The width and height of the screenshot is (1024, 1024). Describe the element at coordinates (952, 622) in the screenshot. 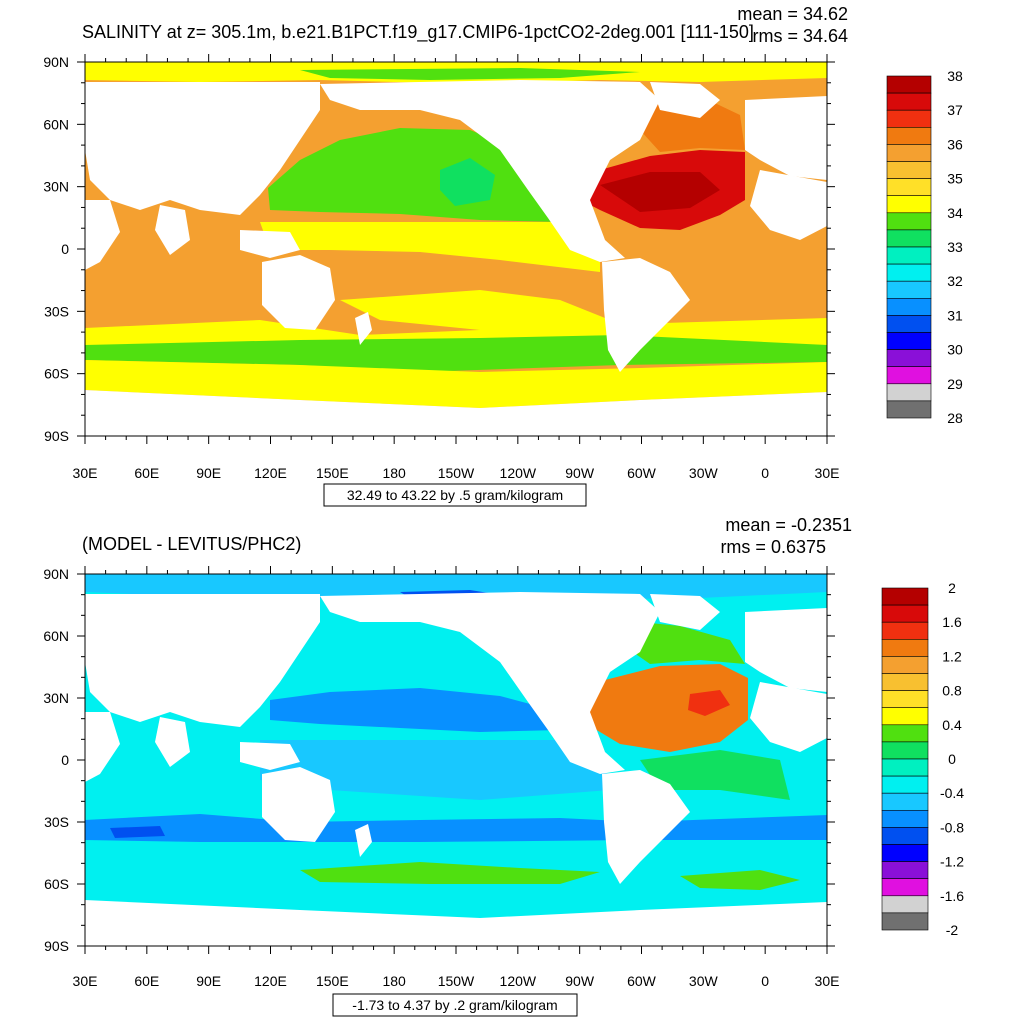

I see `colorbar-label: 1.6` at that location.